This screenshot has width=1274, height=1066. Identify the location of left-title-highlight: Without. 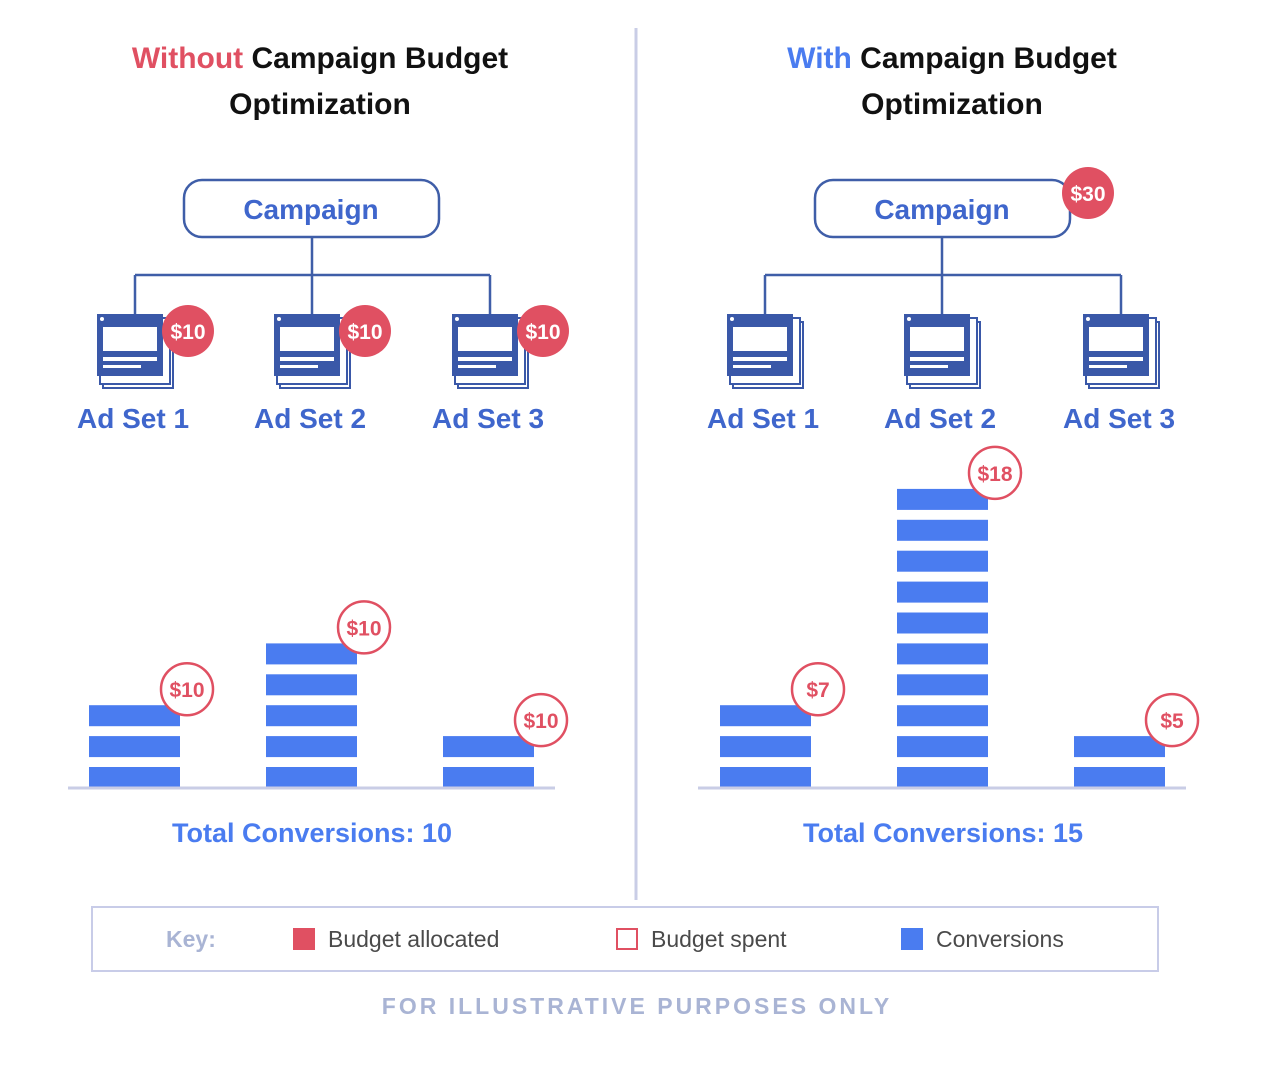
(187, 58).